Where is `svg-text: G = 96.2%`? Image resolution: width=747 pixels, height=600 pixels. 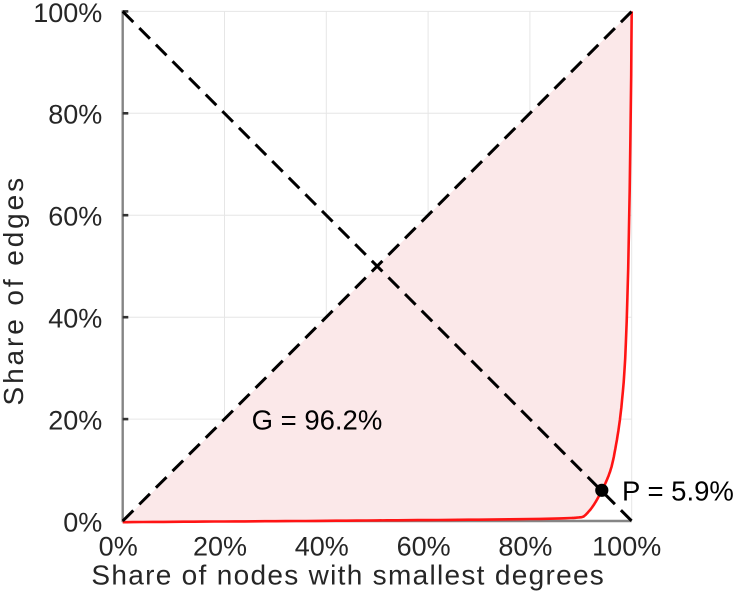 svg-text: G = 96.2% is located at coordinates (317, 419).